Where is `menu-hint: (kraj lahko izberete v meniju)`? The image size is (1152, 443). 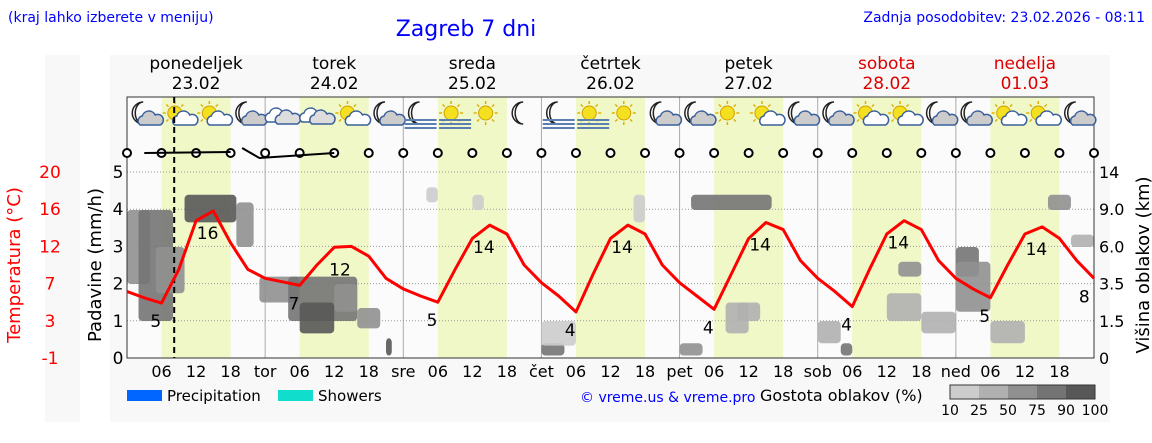 menu-hint: (kraj lahko izberete v meniju) is located at coordinates (111, 18).